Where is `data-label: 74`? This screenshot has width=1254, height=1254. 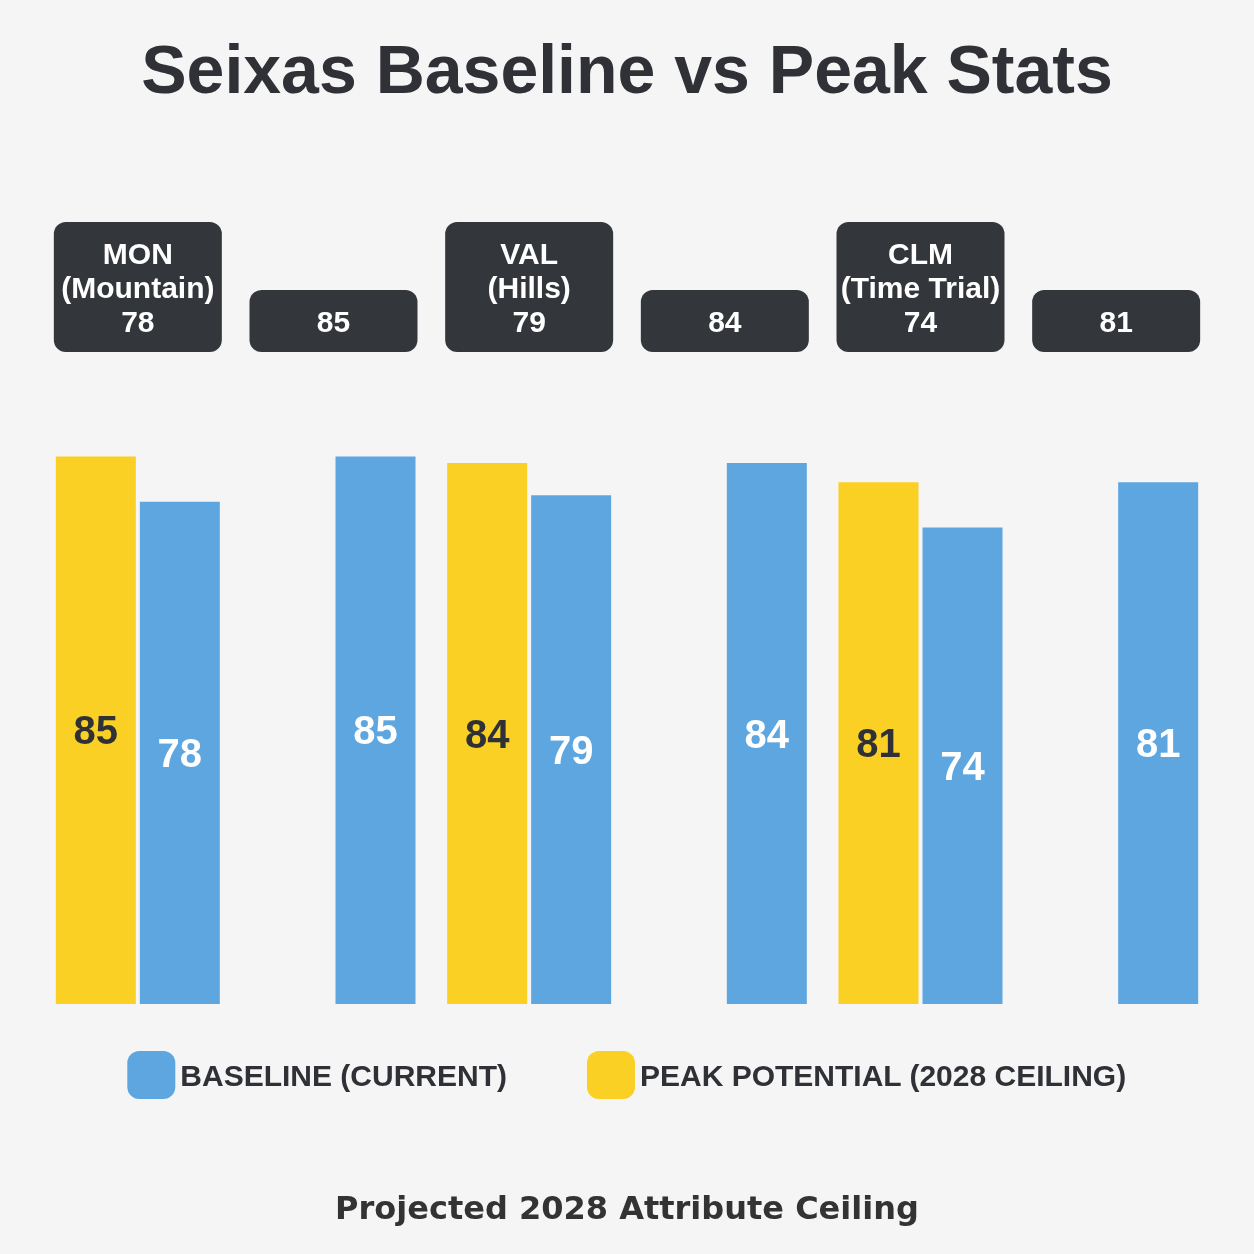
data-label: 74 is located at coordinates (963, 765).